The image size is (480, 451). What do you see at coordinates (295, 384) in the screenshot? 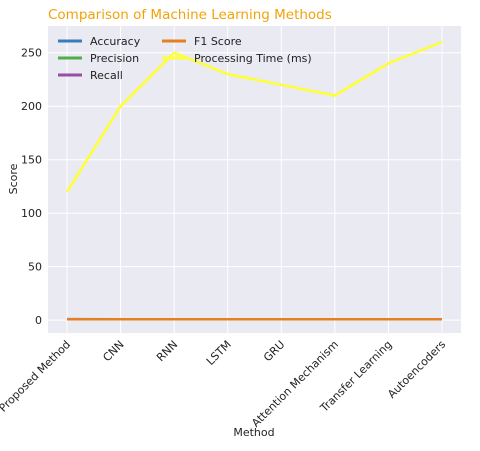
I see `x-tick-label: Attention Mechanism` at bounding box center [295, 384].